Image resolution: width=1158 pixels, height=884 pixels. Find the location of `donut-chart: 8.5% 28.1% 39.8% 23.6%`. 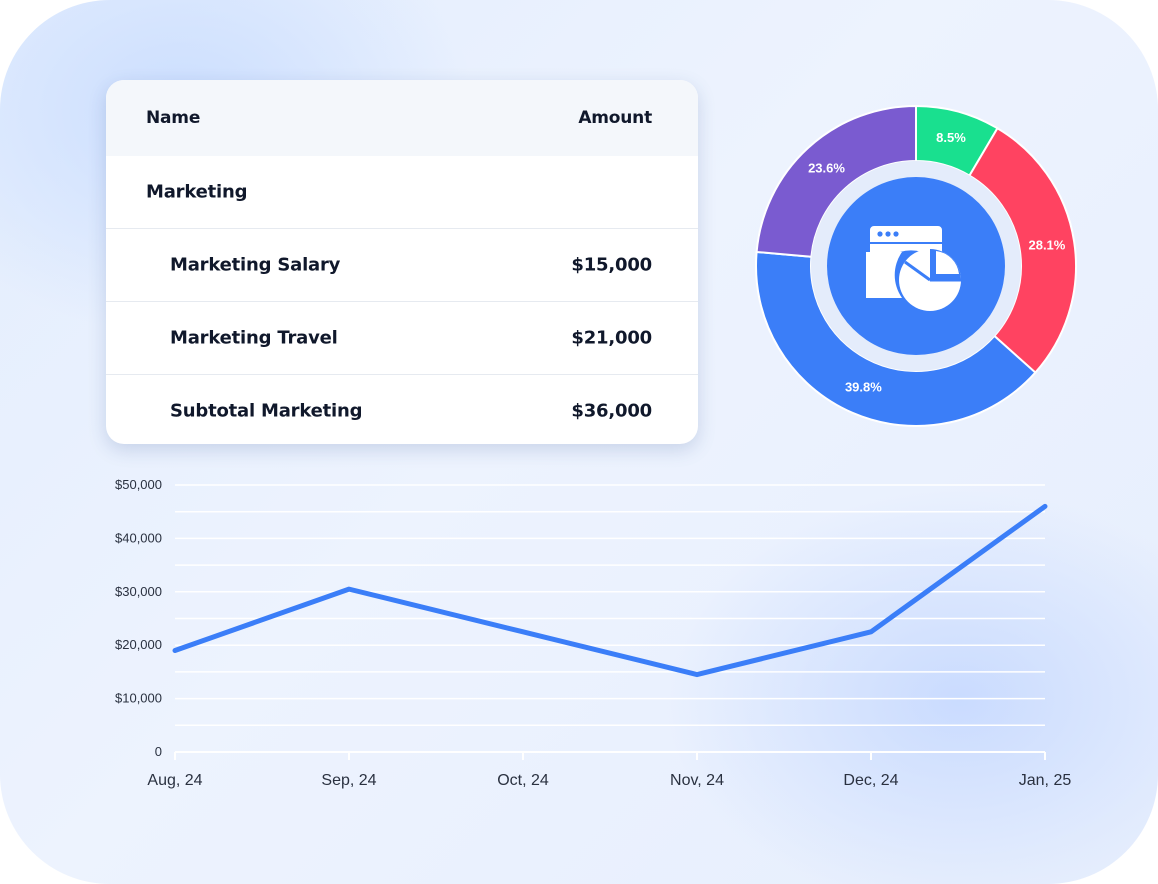

donut-chart: 8.5% 28.1% 39.8% 23.6% is located at coordinates (916, 265).